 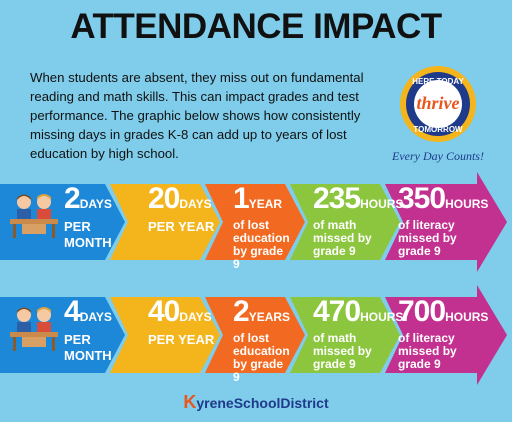 What do you see at coordinates (337, 311) in the screenshot?
I see `stat-number: 470` at bounding box center [337, 311].